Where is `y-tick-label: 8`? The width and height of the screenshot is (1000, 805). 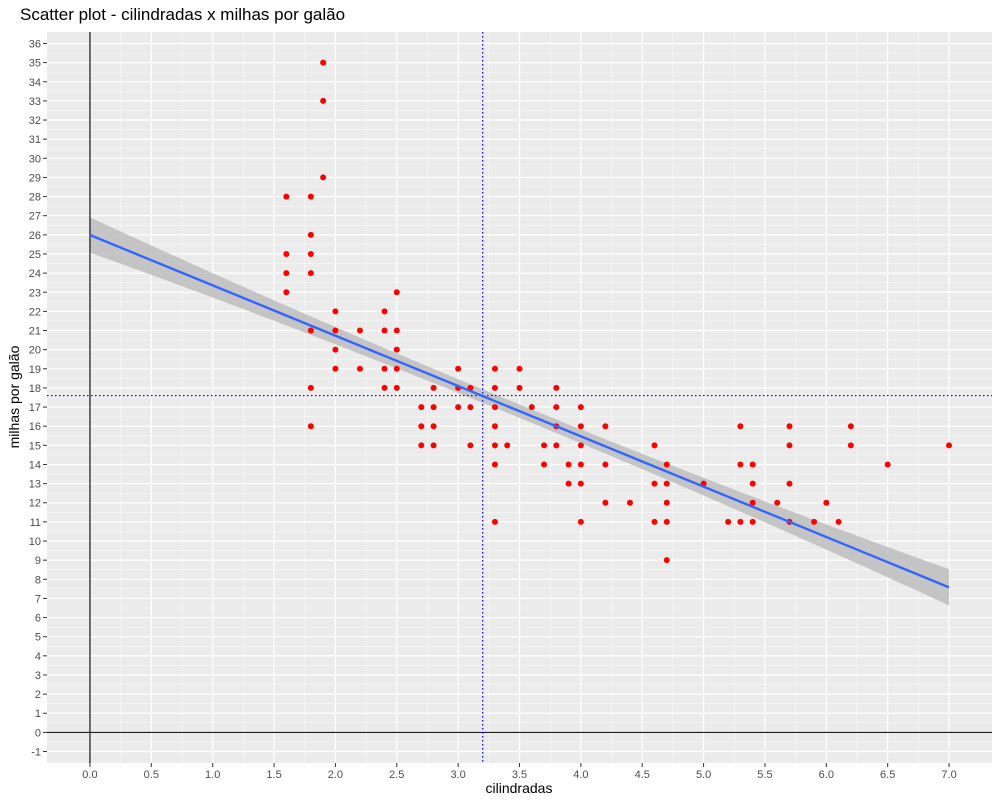
y-tick-label: 8 is located at coordinates (38, 580).